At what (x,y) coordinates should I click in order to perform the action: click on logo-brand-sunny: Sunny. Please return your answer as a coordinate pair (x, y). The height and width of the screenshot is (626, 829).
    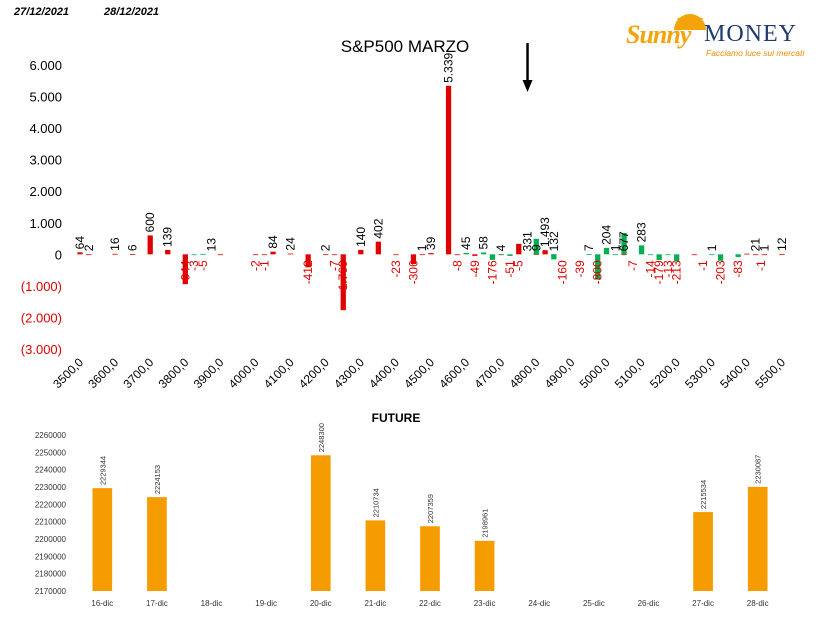
    Looking at the image, I should click on (658, 34).